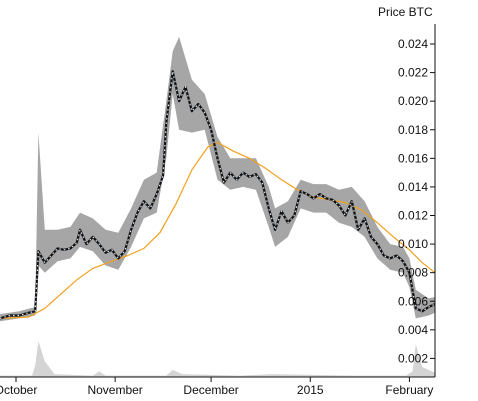 The height and width of the screenshot is (401, 478). Describe the element at coordinates (413, 273) in the screenshot. I see `y-tick-label: 0.008` at that location.